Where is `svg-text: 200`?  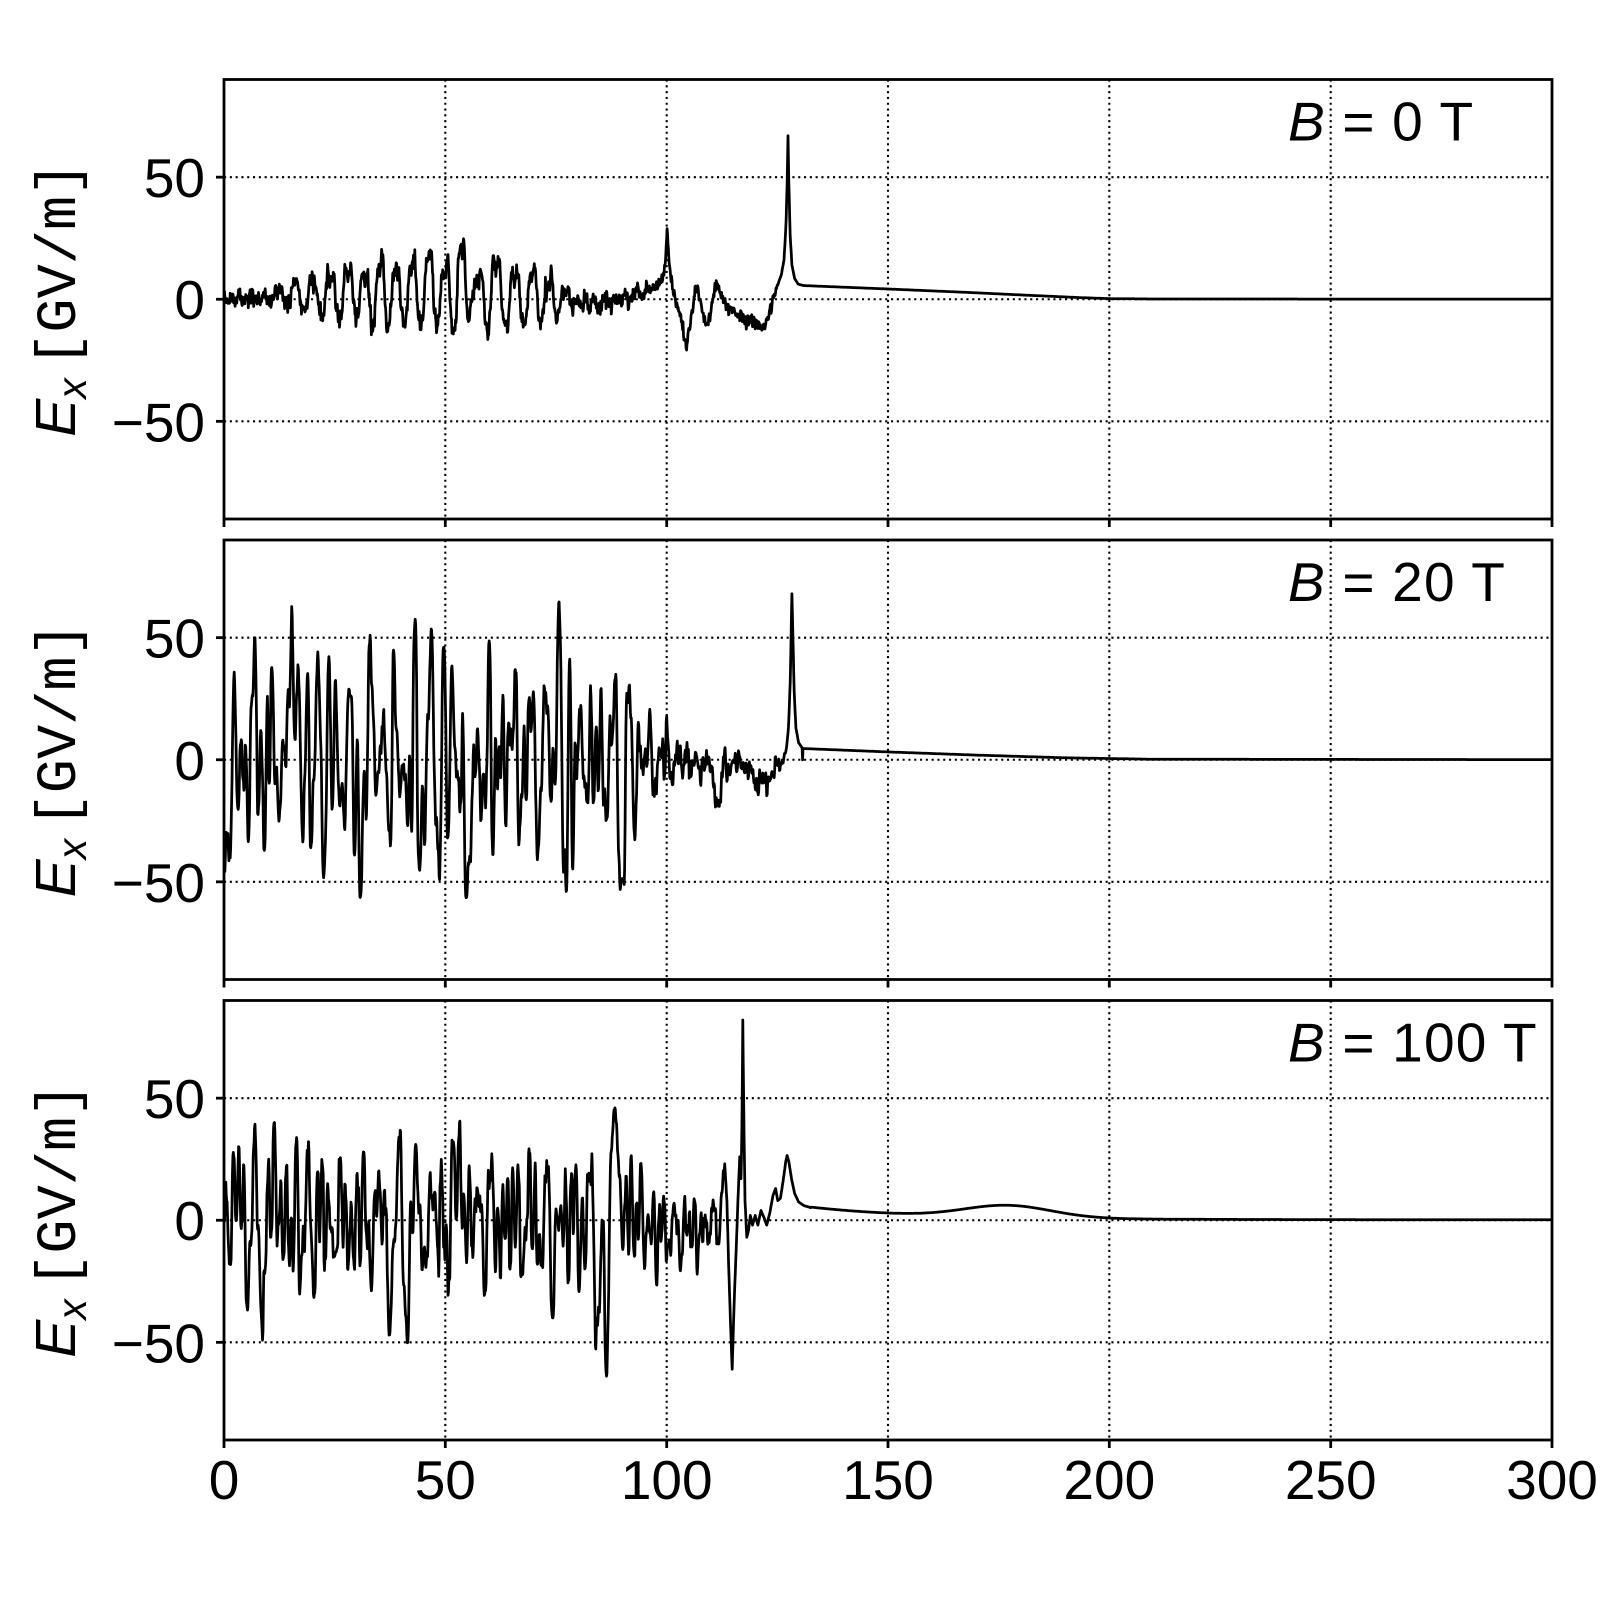 svg-text: 200 is located at coordinates (1109, 1480).